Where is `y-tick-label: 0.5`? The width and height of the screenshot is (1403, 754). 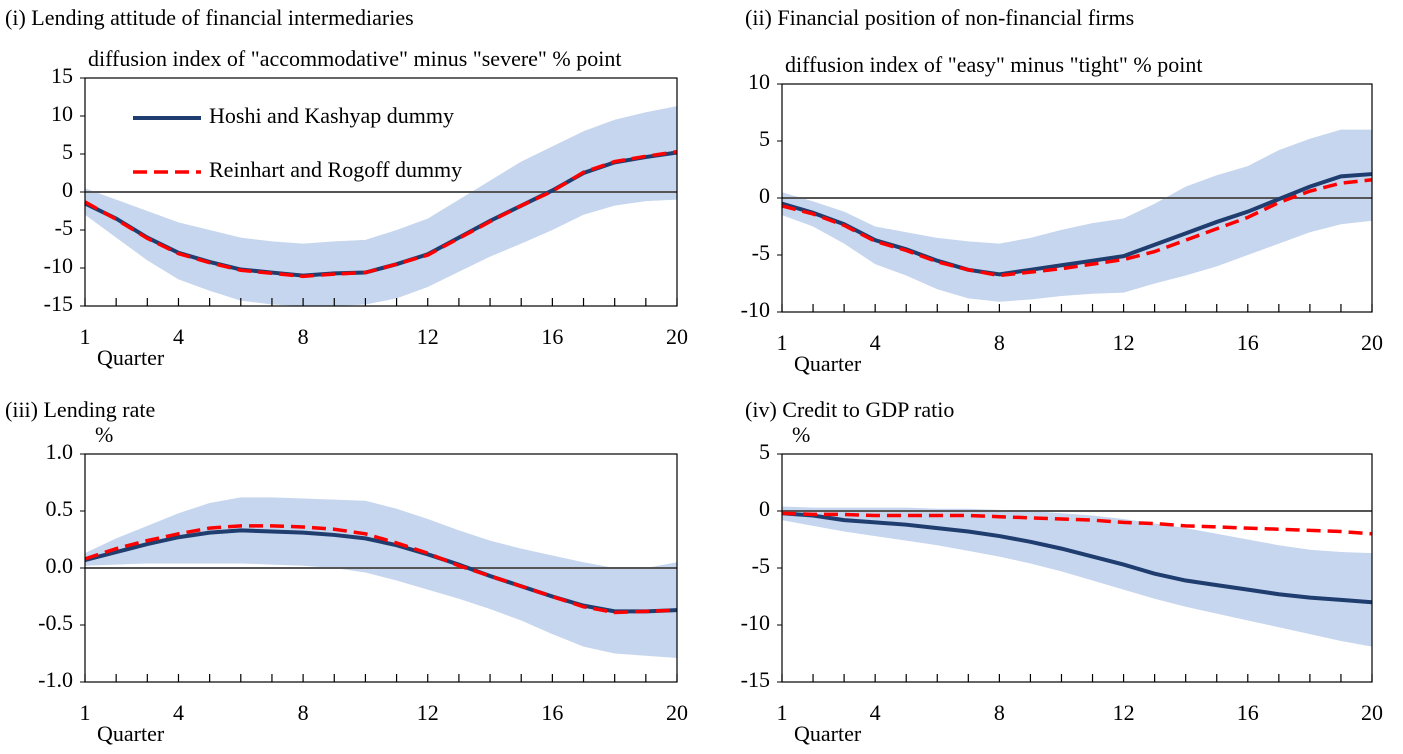 y-tick-label: 0.5 is located at coordinates (60, 508).